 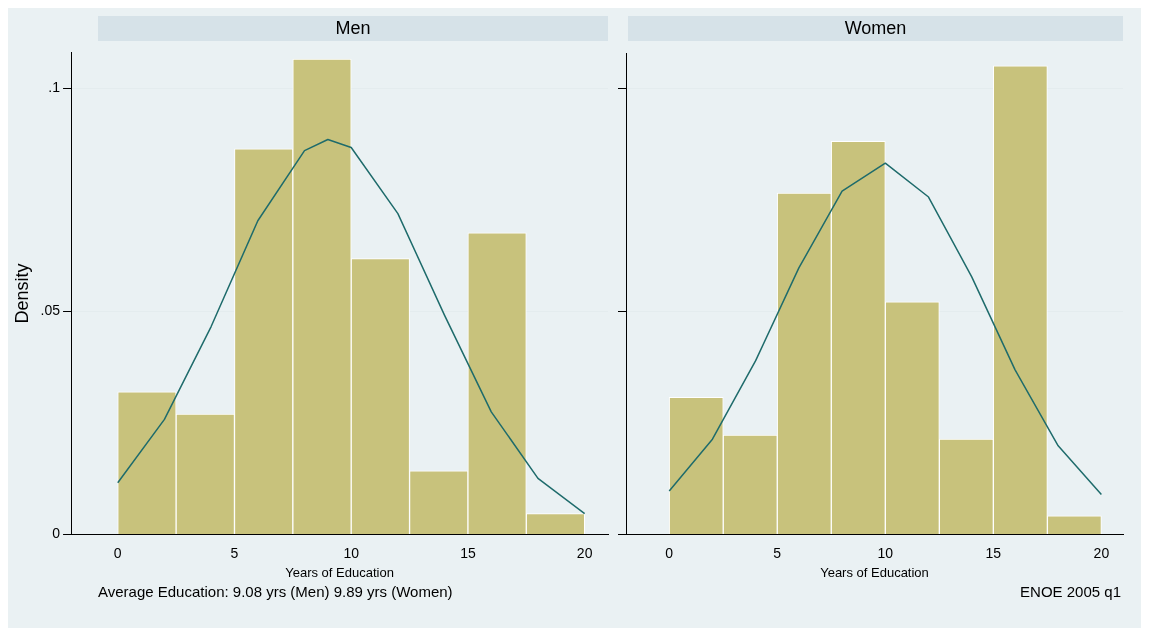 I want to click on y-axis-title: Density, so click(x=21, y=293).